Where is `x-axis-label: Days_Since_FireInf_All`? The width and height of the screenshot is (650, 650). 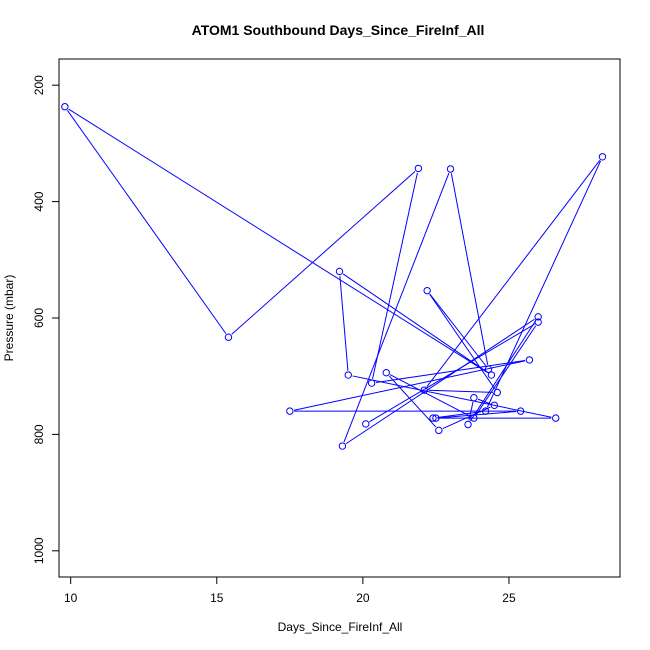 x-axis-label: Days_Since_FireInf_All is located at coordinates (340, 627).